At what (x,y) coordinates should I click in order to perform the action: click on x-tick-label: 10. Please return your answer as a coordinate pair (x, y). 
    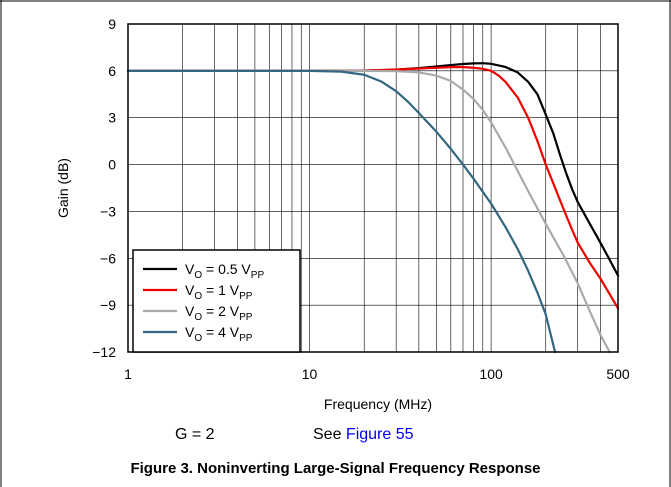
    Looking at the image, I should click on (310, 374).